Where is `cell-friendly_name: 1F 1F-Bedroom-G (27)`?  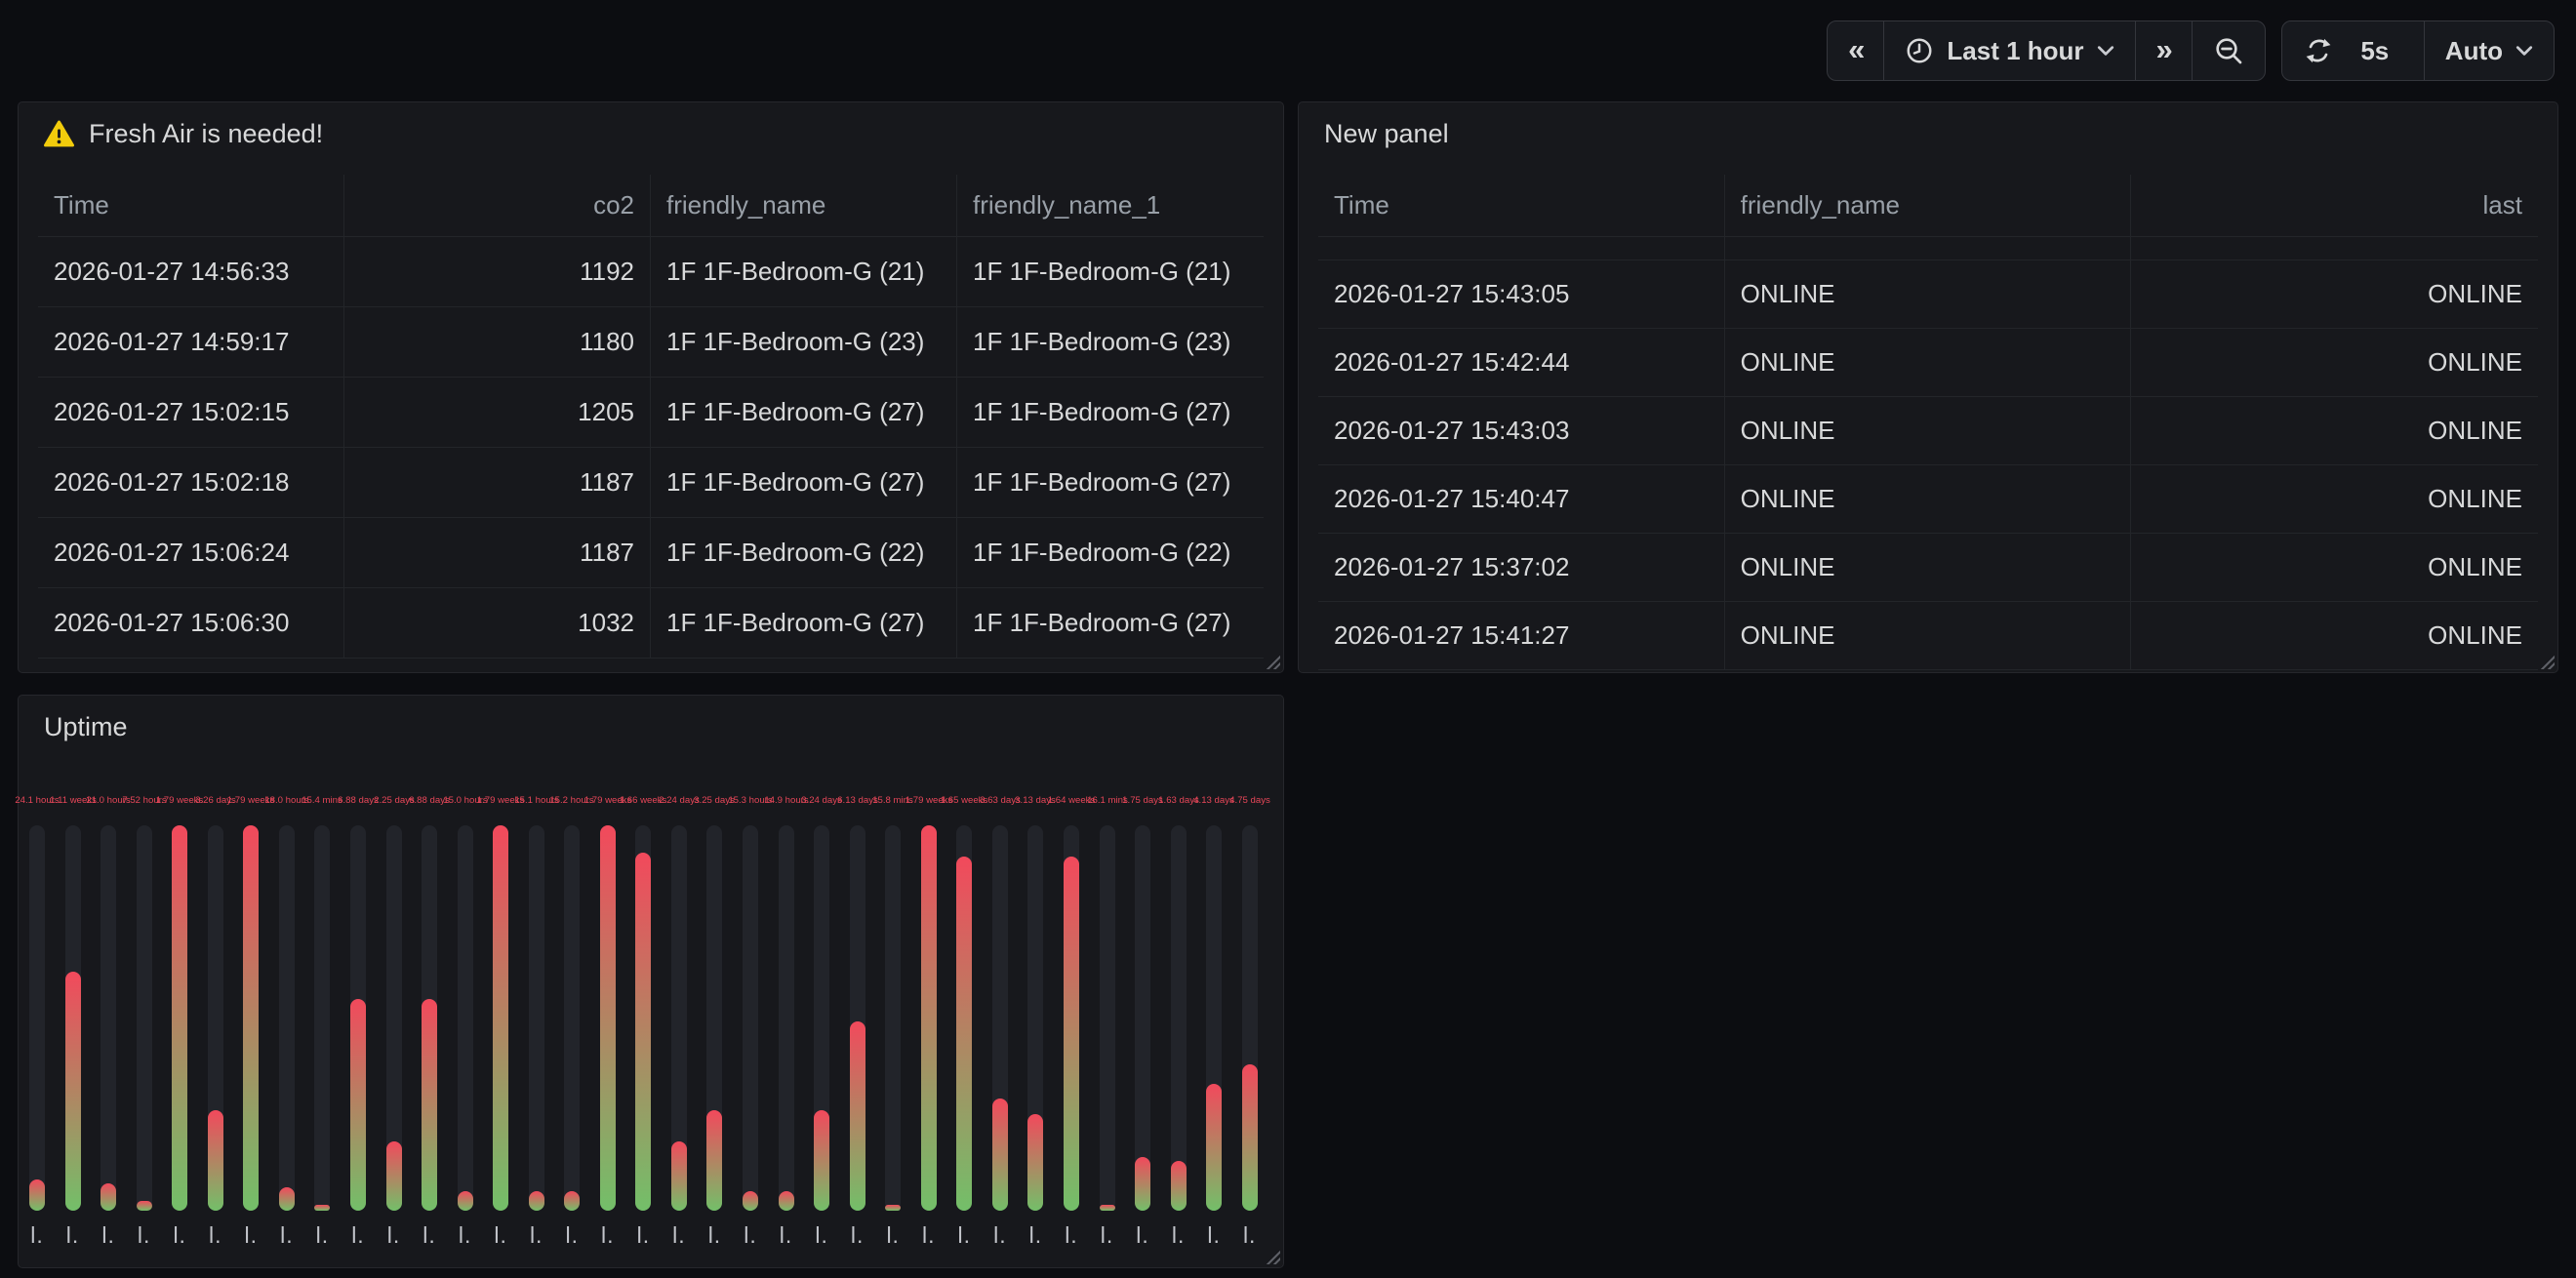
cell-friendly_name: 1F 1F-Bedroom-G (27) is located at coordinates (804, 482).